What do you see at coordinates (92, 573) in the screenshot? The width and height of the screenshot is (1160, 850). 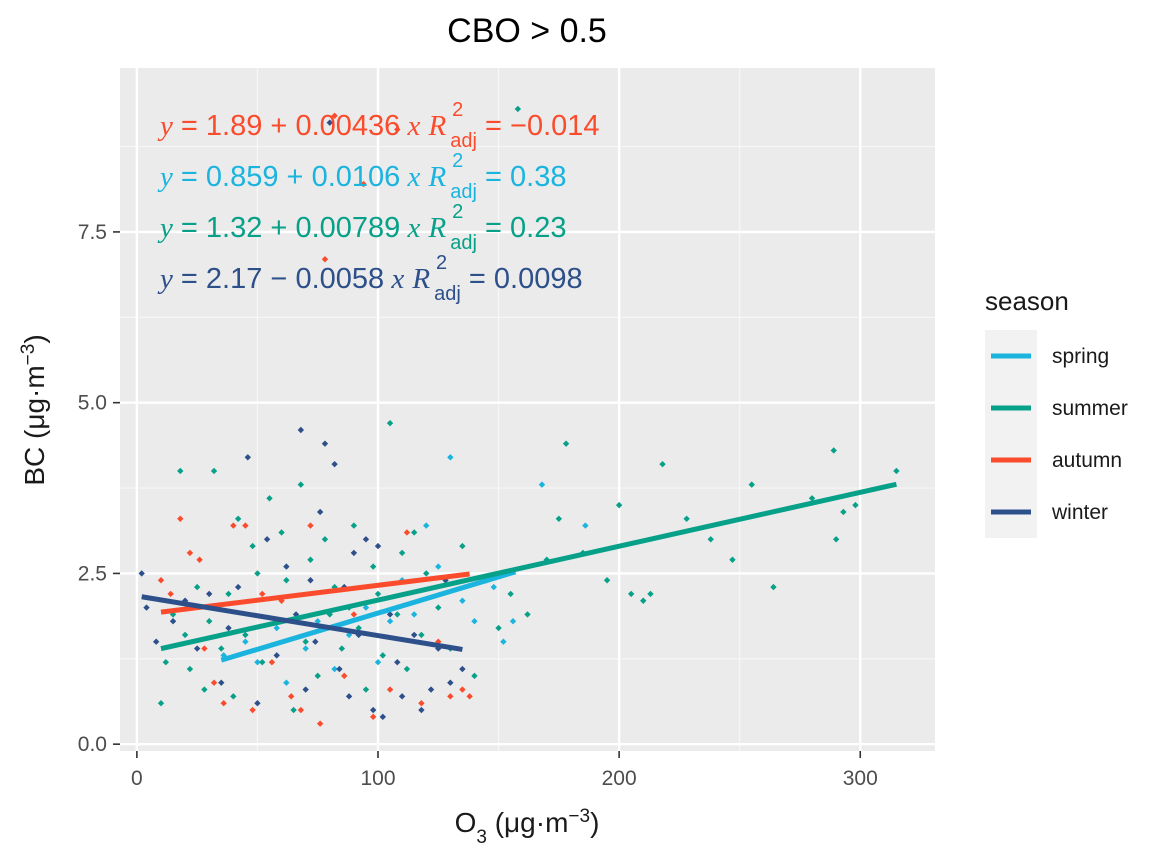 I see `y-tick-label: 2.5` at bounding box center [92, 573].